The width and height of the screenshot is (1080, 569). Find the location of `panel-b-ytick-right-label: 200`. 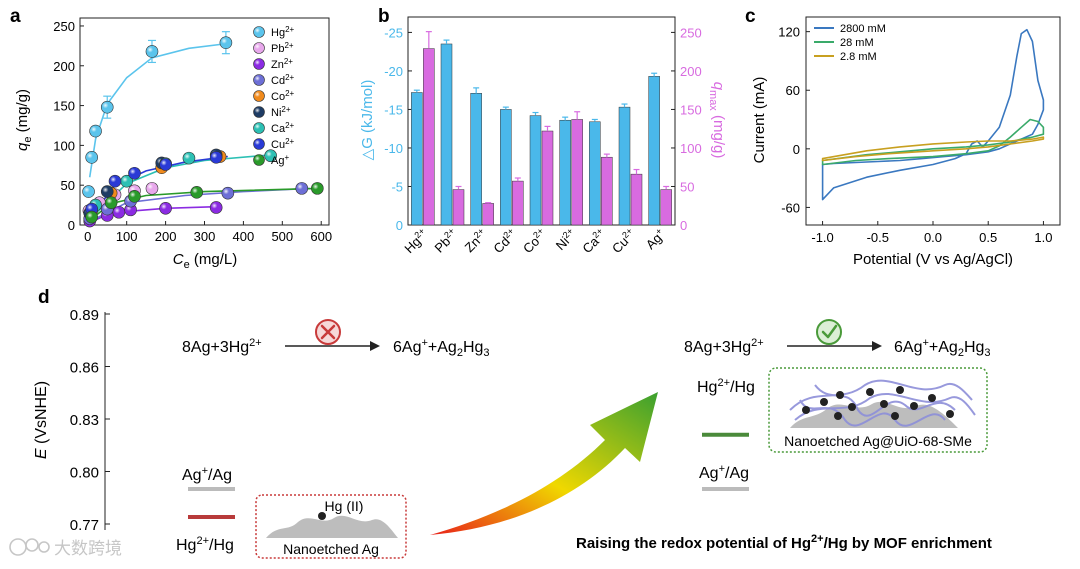

panel-b-ytick-right-label: 200 is located at coordinates (691, 71).